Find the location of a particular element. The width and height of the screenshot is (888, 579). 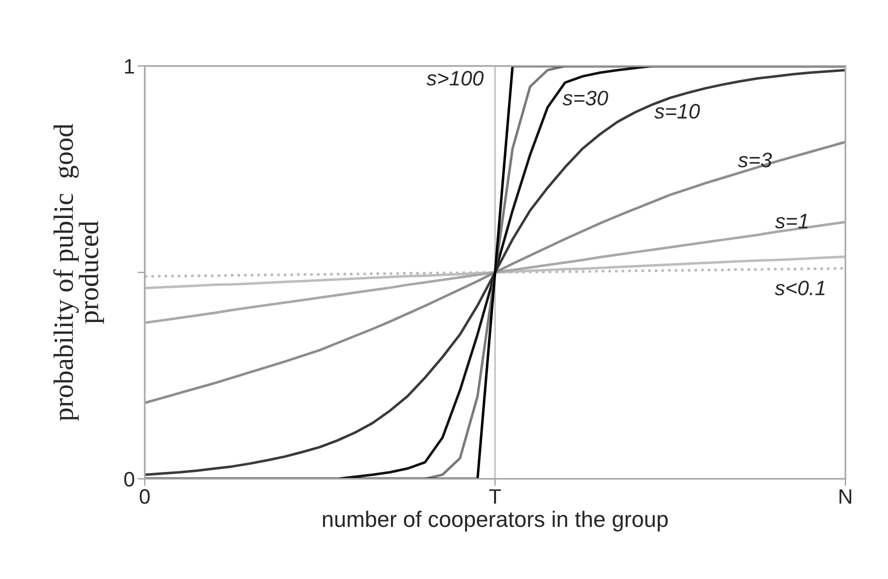

x-tick-label: 0 is located at coordinates (145, 496).